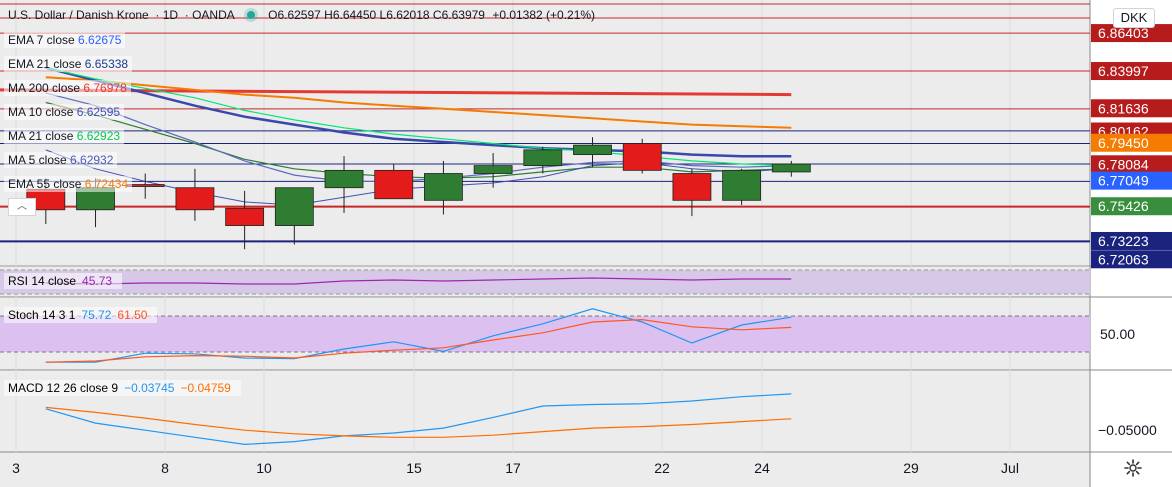 The width and height of the screenshot is (1172, 487). I want to click on stoch-k-line, so click(418, 335).